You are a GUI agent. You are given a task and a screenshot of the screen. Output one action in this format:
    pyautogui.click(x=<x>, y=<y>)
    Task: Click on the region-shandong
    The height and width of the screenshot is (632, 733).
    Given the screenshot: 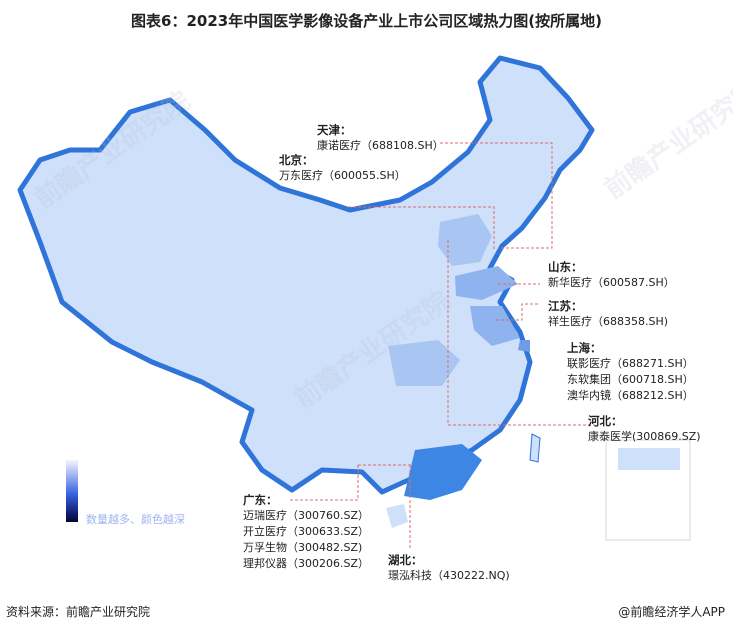 What is the action you would take?
    pyautogui.click(x=486, y=283)
    